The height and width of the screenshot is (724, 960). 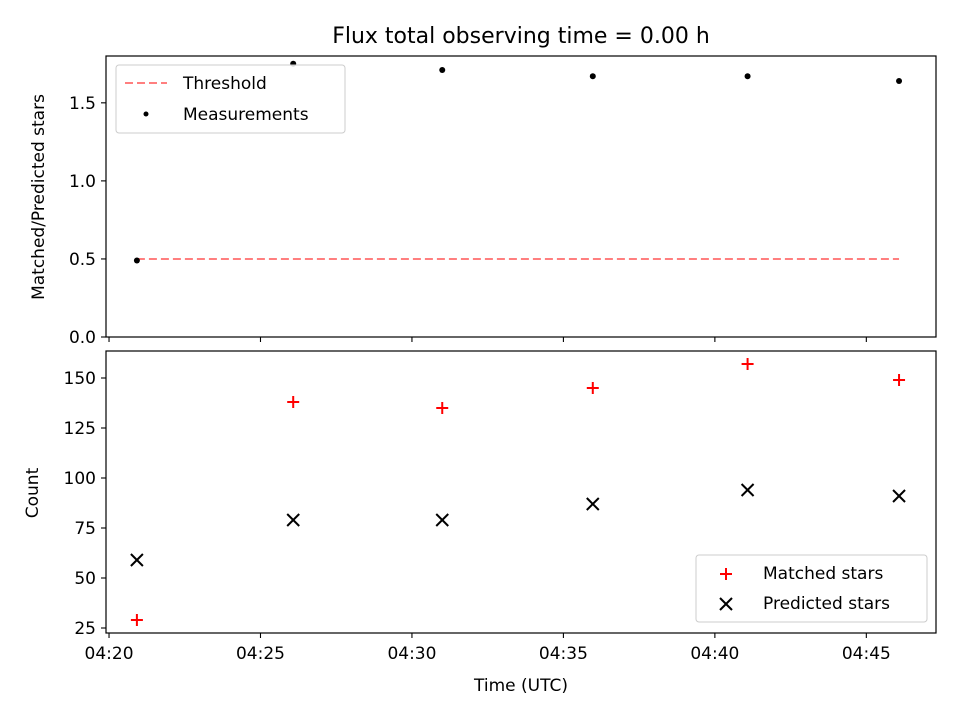 What do you see at coordinates (85, 529) in the screenshot?
I see `bottom-y-tick-label: 75` at bounding box center [85, 529].